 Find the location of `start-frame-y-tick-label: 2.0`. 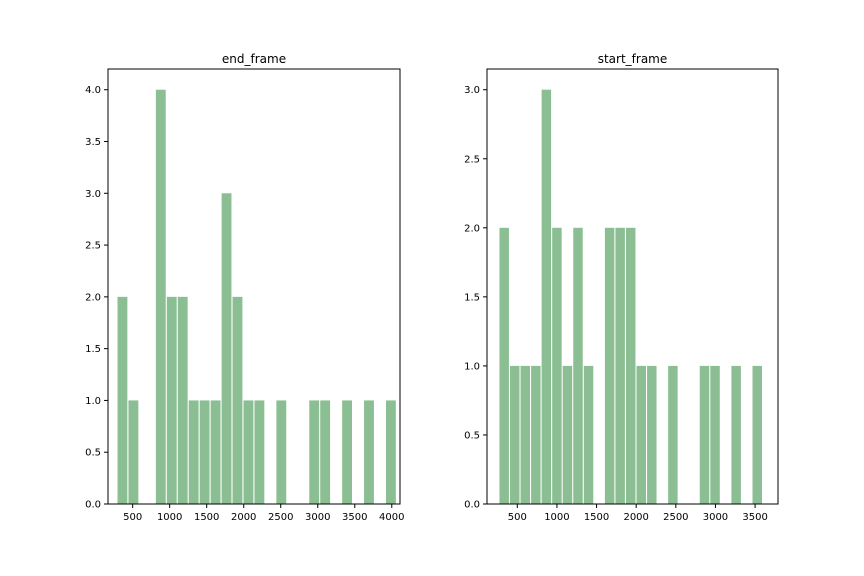

start-frame-y-tick-label: 2.0 is located at coordinates (472, 228).